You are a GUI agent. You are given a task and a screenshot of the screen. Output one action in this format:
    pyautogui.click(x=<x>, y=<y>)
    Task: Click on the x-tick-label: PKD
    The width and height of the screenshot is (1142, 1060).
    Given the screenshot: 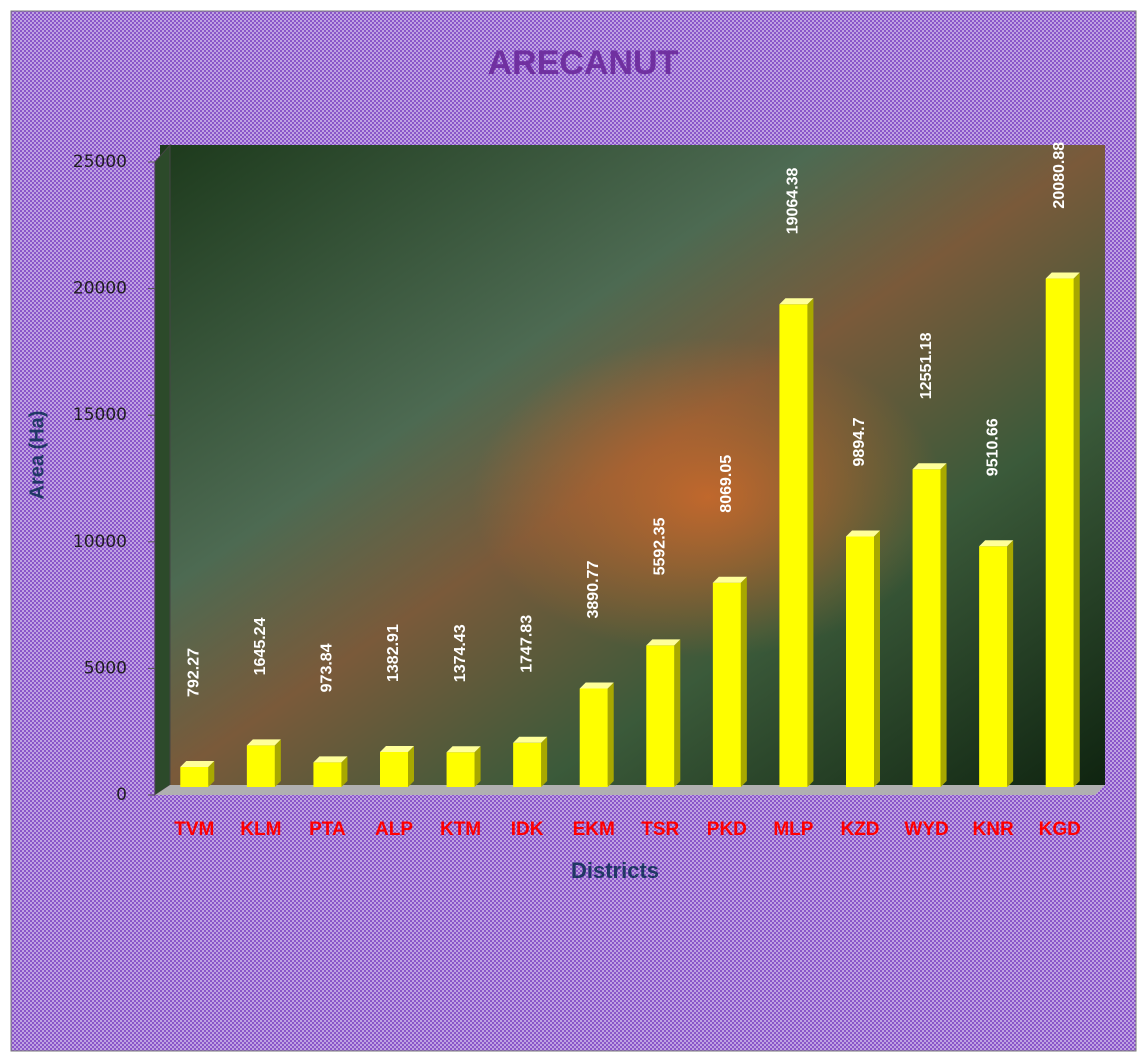 What is the action you would take?
    pyautogui.click(x=727, y=829)
    